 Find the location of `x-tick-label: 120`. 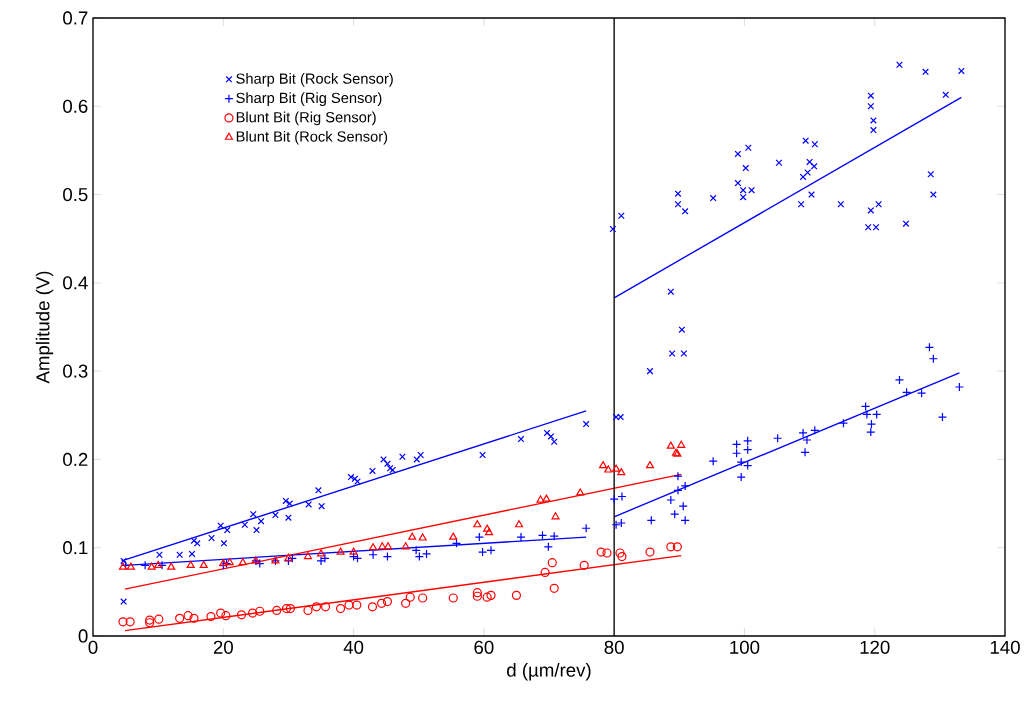

x-tick-label: 120 is located at coordinates (875, 647).